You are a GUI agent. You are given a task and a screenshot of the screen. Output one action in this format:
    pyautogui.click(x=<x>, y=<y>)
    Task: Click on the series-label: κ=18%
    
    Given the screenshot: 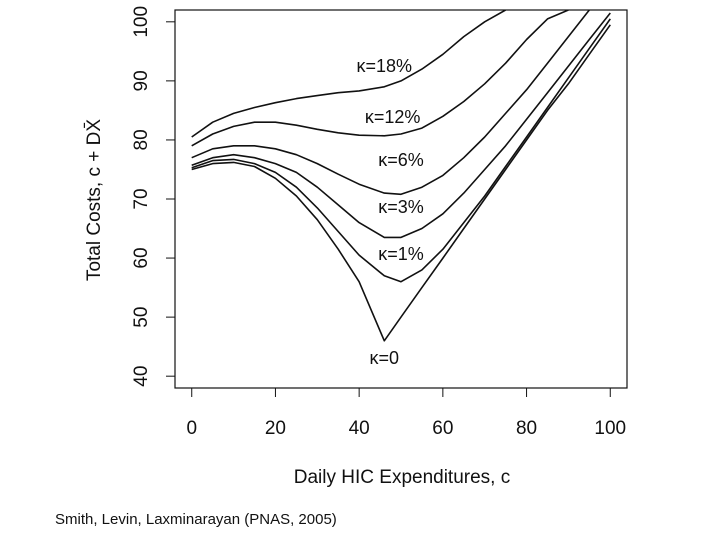 What is the action you would take?
    pyautogui.click(x=384, y=66)
    